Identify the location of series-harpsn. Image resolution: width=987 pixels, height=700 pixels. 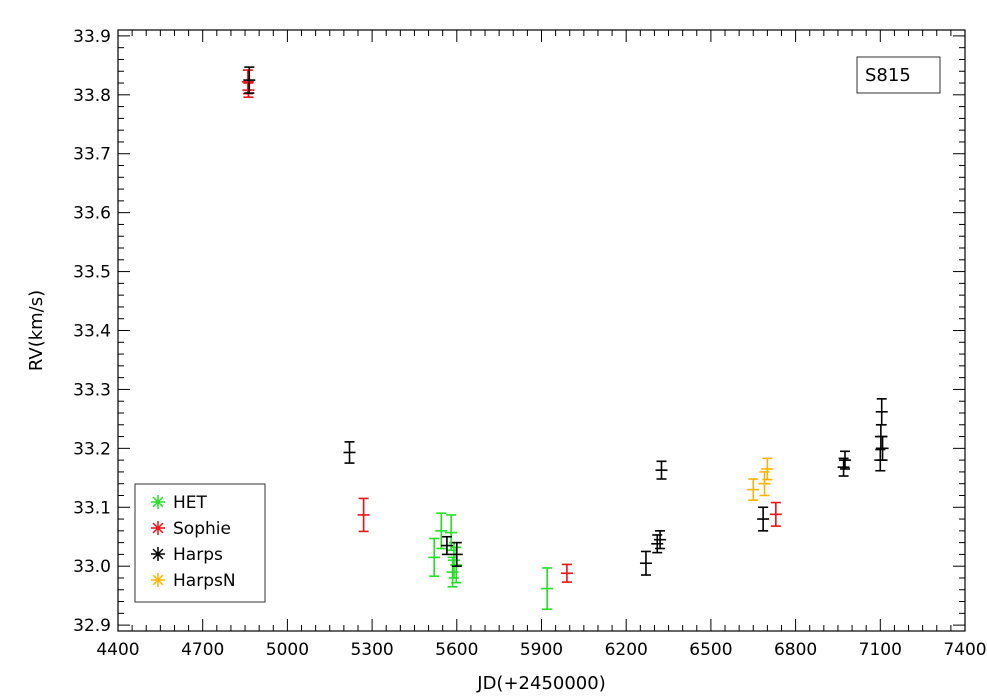
(760, 479).